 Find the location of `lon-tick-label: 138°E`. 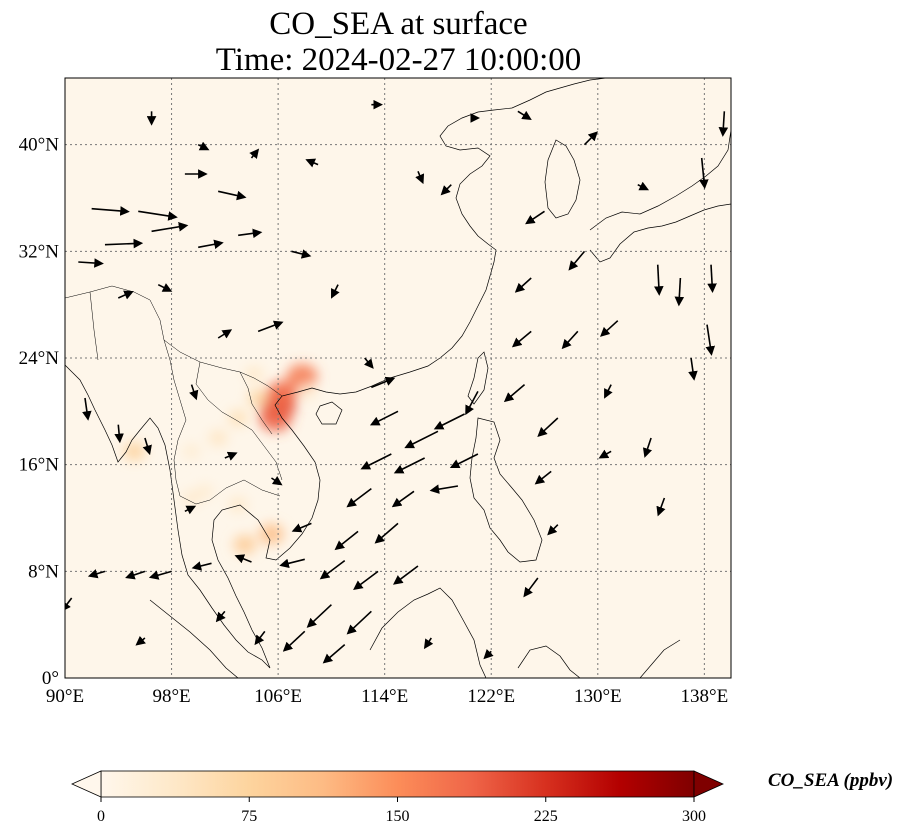

lon-tick-label: 138°E is located at coordinates (705, 696).